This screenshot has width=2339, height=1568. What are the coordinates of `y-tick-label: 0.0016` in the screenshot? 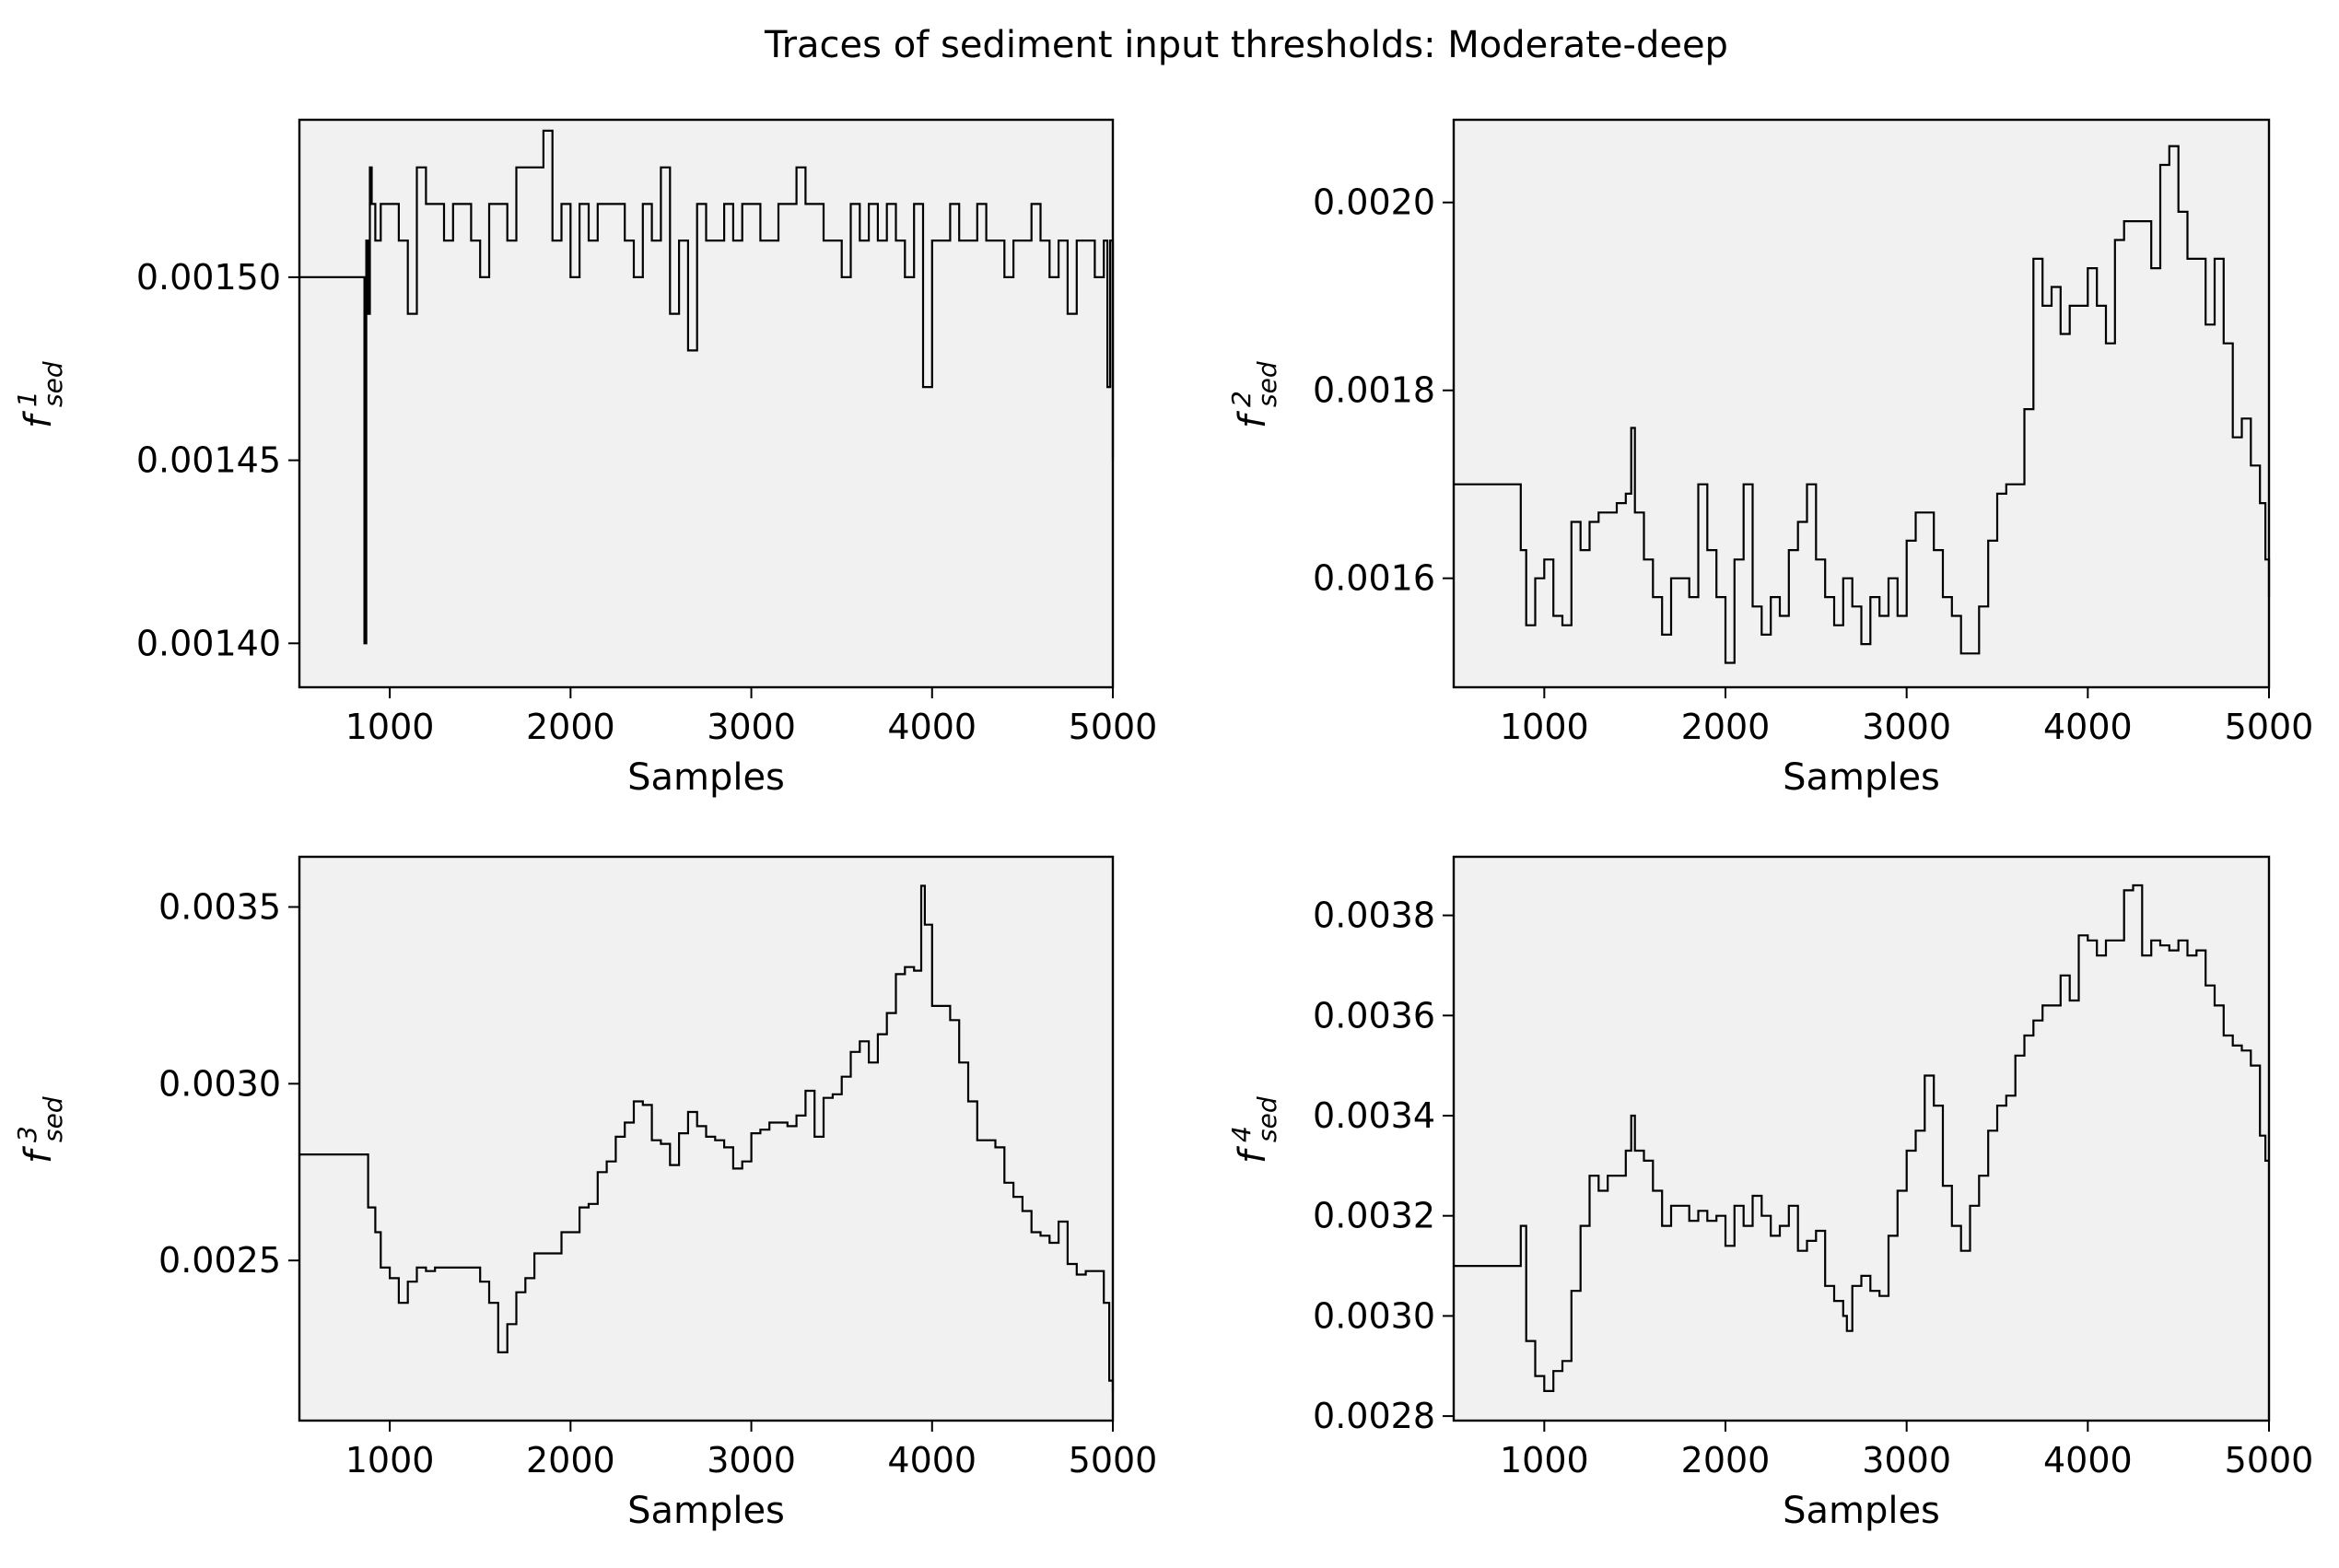 It's located at (1374, 578).